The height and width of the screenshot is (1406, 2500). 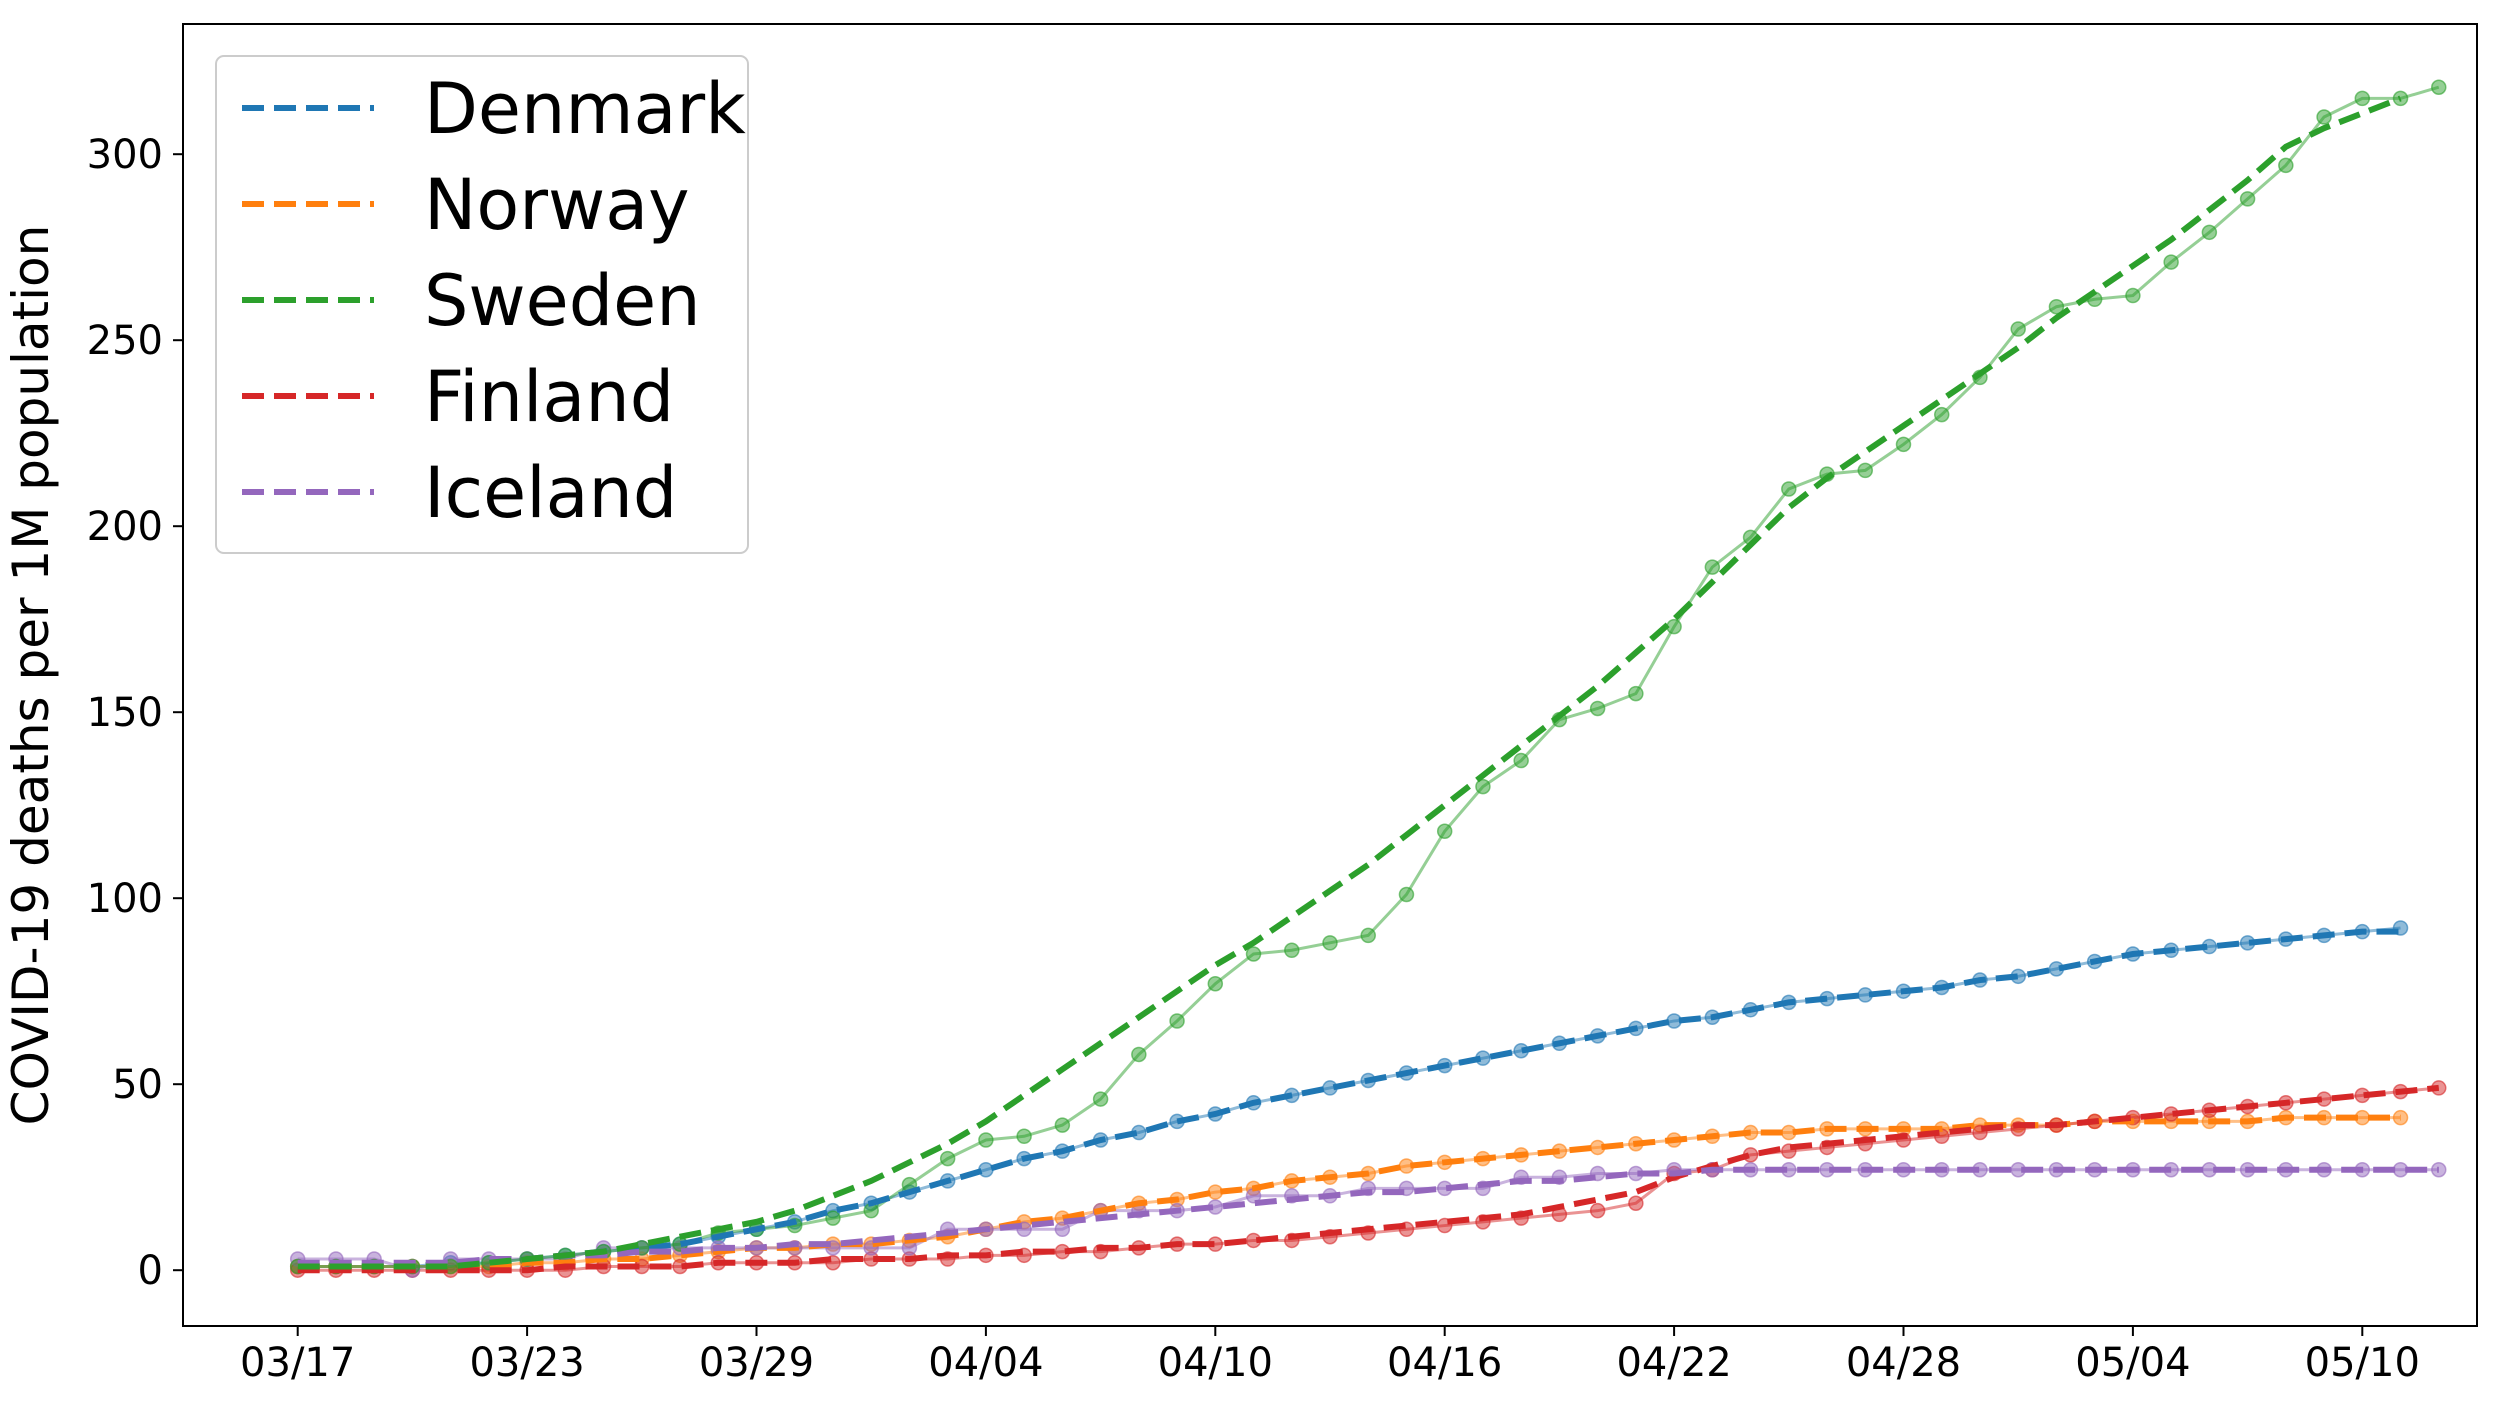 I want to click on y-tick-label: 50, so click(x=137, y=1085).